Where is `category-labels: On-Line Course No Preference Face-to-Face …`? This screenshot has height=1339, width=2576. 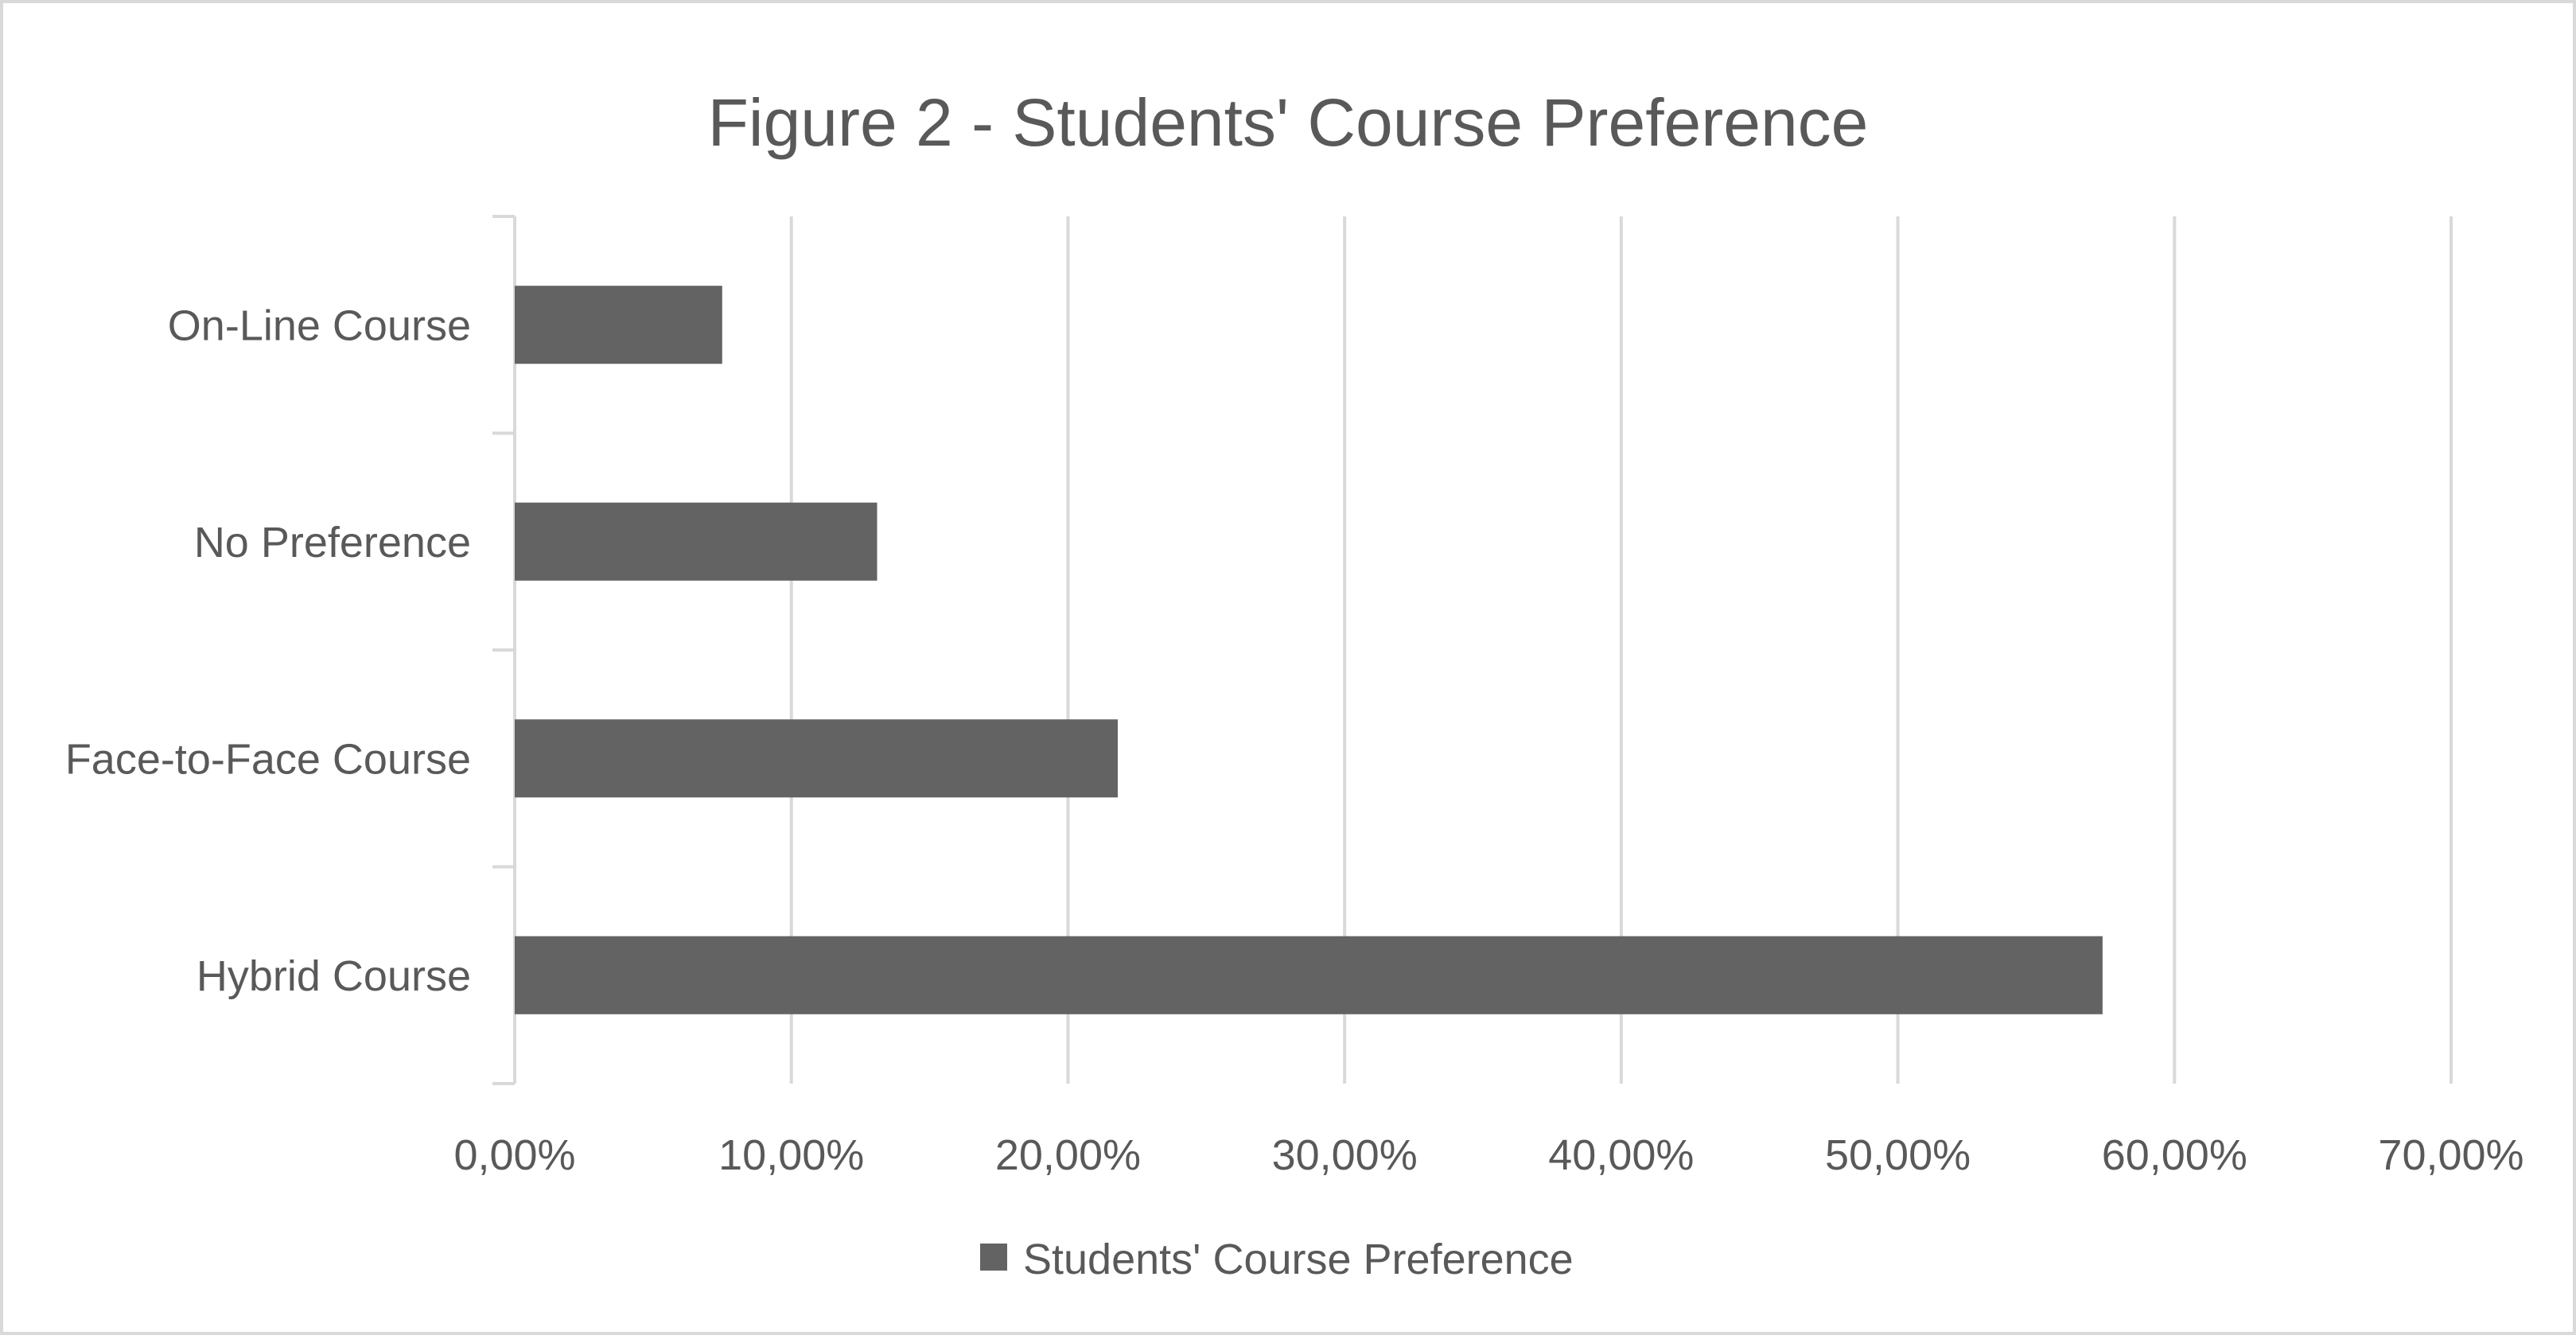 category-labels: On-Line Course No Preference Face-to-Face … is located at coordinates (268, 651).